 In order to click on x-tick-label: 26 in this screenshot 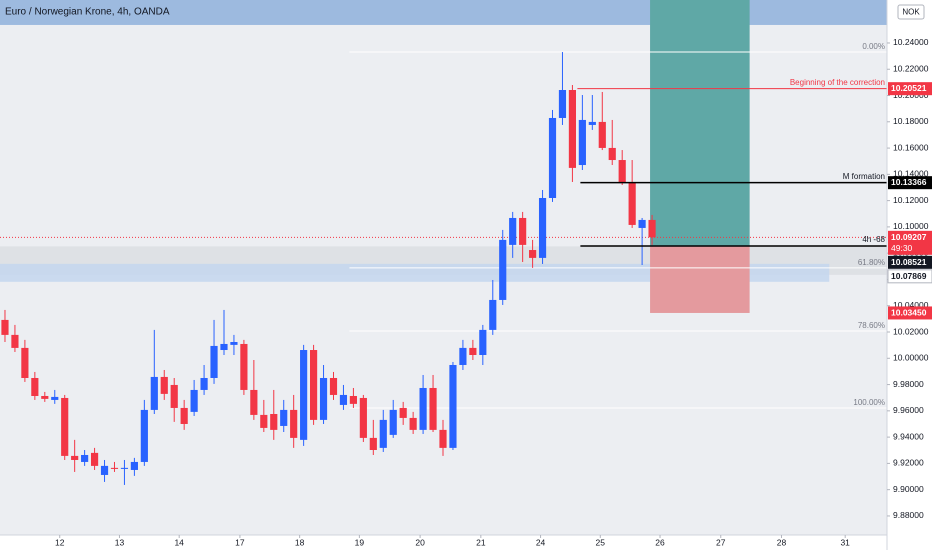, I will do `click(660, 542)`.